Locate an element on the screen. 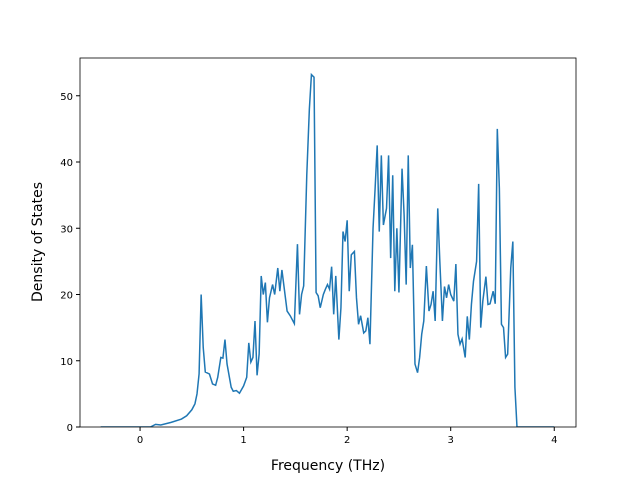  x-tick-label: 0 is located at coordinates (140, 440).